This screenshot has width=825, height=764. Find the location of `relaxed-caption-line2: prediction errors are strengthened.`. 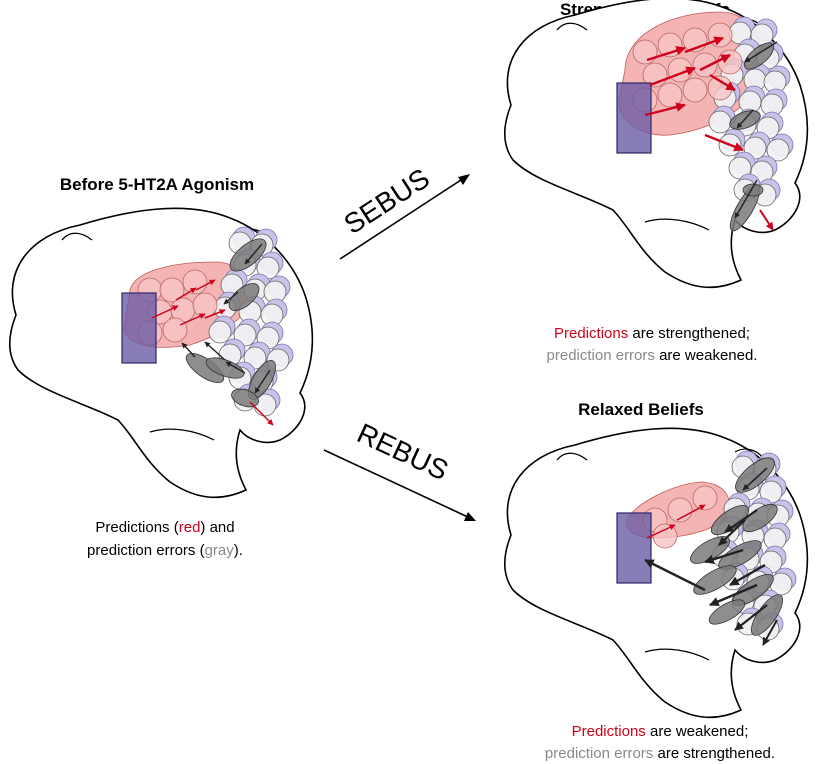

relaxed-caption-line2: prediction errors are strengthened. is located at coordinates (660, 753).